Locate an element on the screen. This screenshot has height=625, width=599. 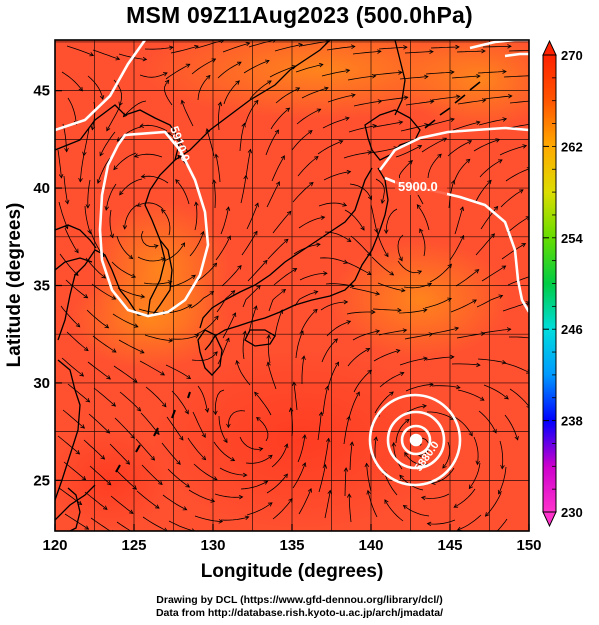
contour-5910-west is located at coordinates (132, 179).